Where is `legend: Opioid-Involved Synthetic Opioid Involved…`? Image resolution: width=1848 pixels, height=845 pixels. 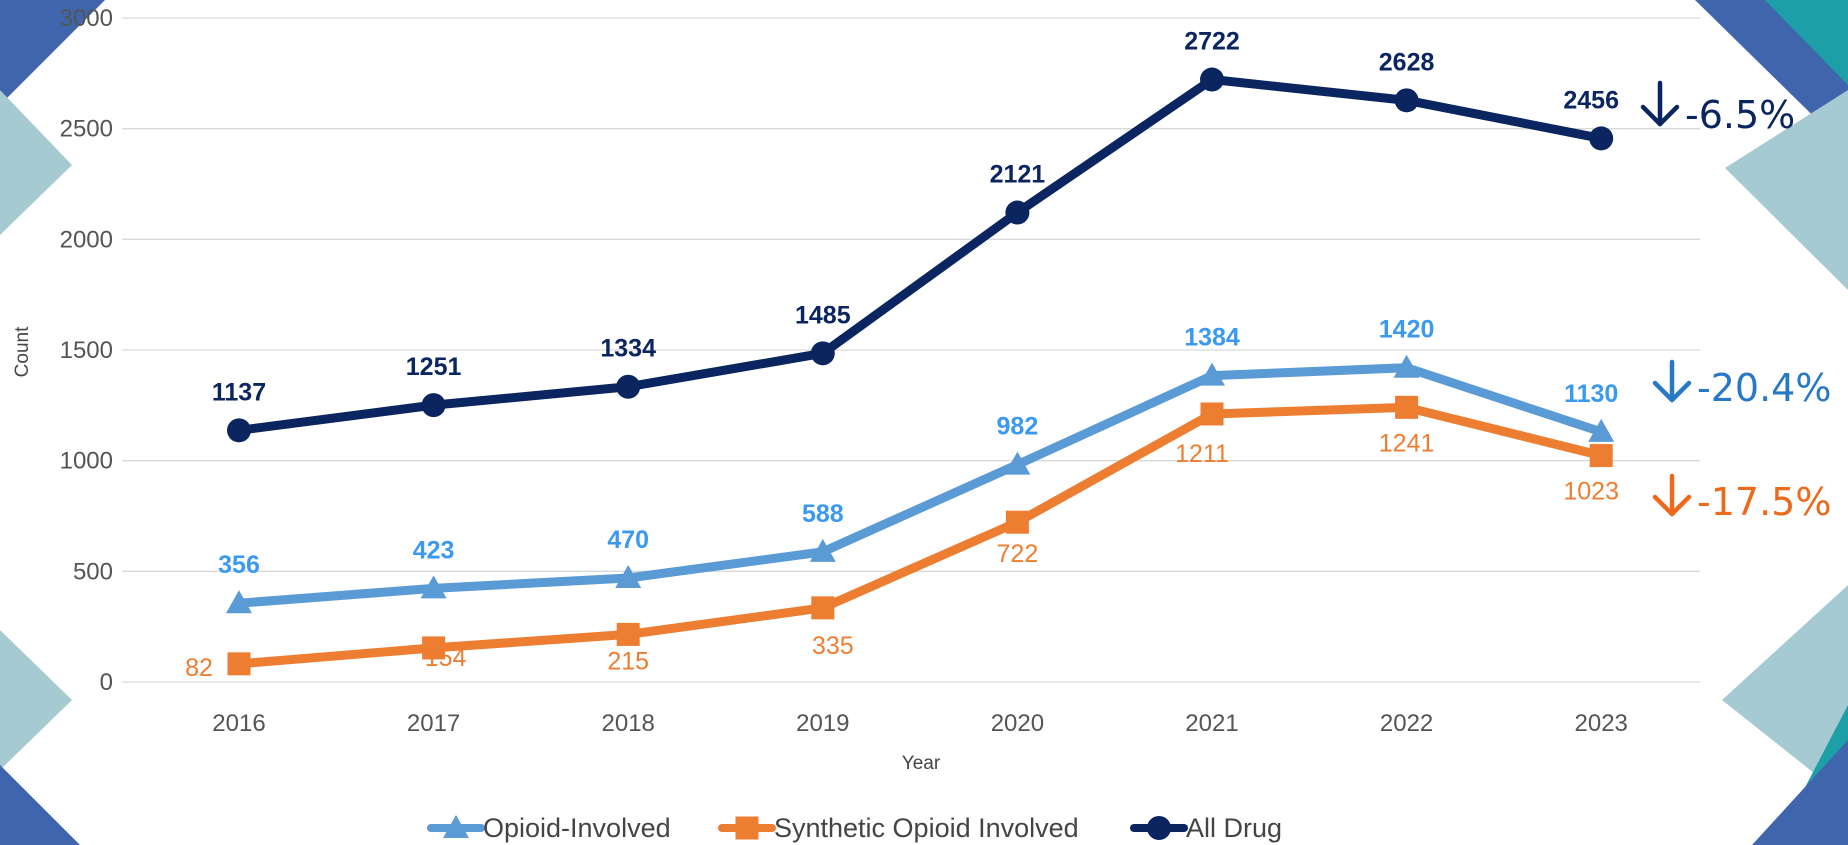
legend: Opioid-Involved Synthetic Opioid Involved… is located at coordinates (854, 828).